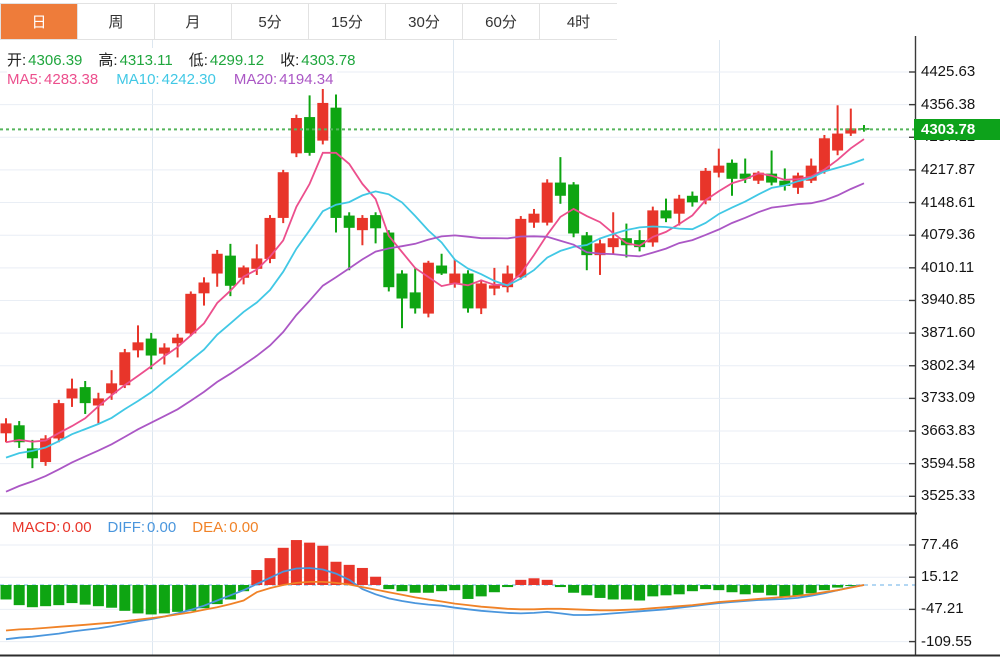  I want to click on tab-4hour: 4时, so click(578, 21).